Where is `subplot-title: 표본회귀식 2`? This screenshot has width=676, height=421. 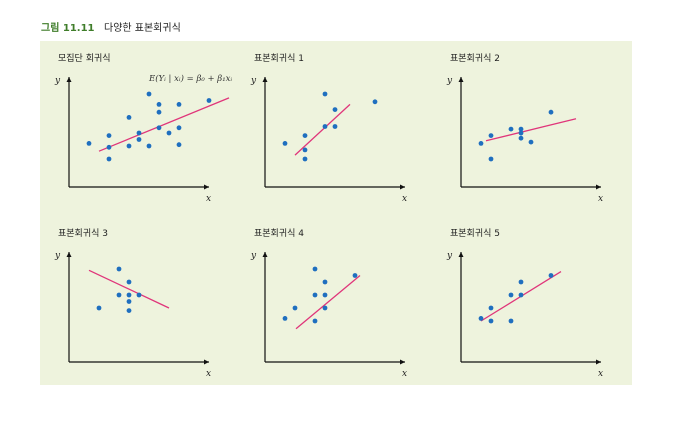
subplot-title: 표본회귀식 2 is located at coordinates (475, 58).